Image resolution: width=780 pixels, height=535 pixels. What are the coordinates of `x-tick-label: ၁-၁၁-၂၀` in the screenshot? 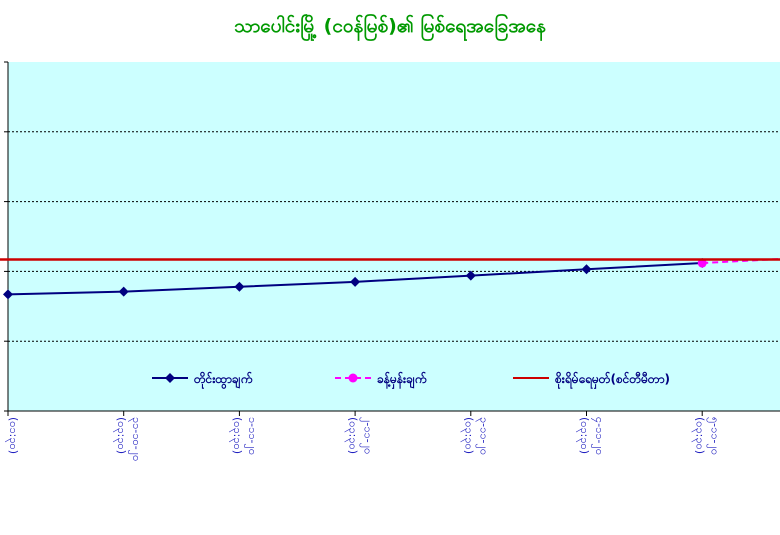 It's located at (251, 436).